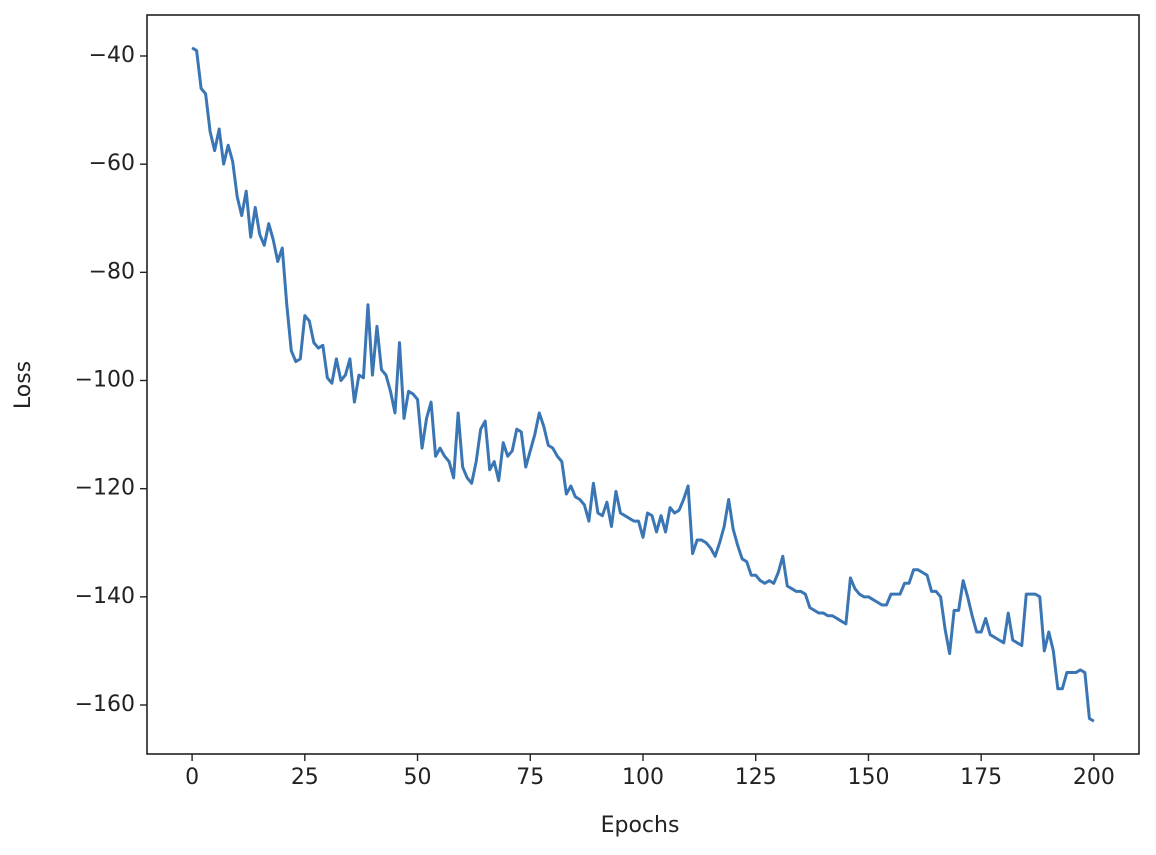 The height and width of the screenshot is (855, 1156). Describe the element at coordinates (868, 777) in the screenshot. I see `x-tick-label: 150` at that location.